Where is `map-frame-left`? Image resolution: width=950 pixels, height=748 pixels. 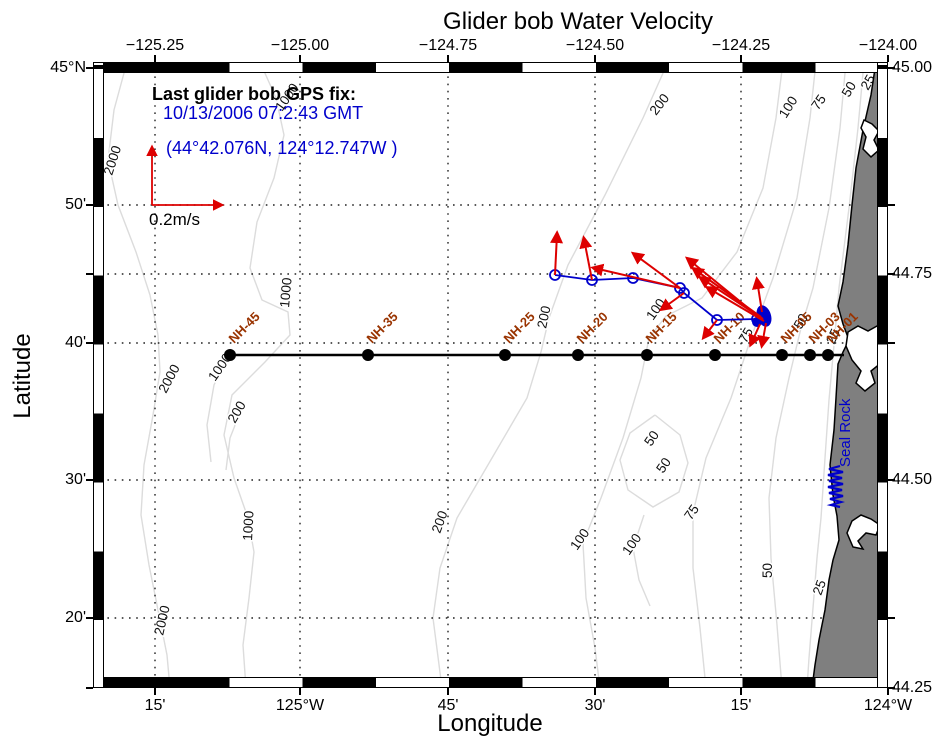 map-frame-left is located at coordinates (98, 375).